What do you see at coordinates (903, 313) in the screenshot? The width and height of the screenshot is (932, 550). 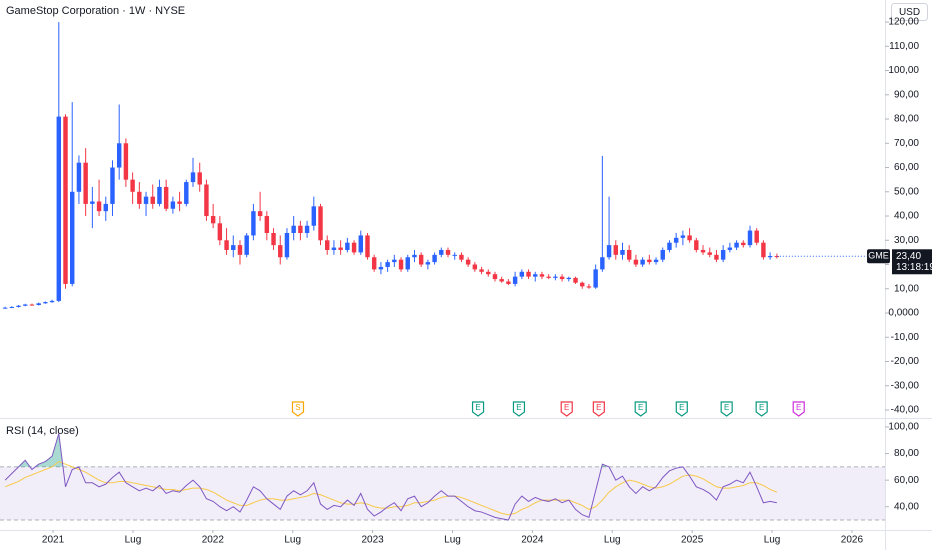 I see `y-tick-label: 0,0000` at bounding box center [903, 313].